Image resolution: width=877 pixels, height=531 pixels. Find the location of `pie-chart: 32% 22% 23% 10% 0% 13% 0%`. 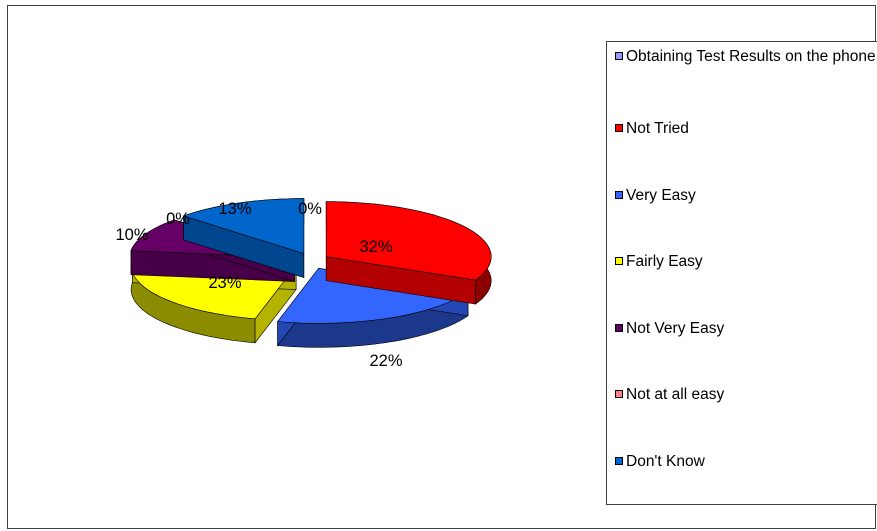

pie-chart: 32% 22% 23% 10% 0% 13% 0% is located at coordinates (303, 284).